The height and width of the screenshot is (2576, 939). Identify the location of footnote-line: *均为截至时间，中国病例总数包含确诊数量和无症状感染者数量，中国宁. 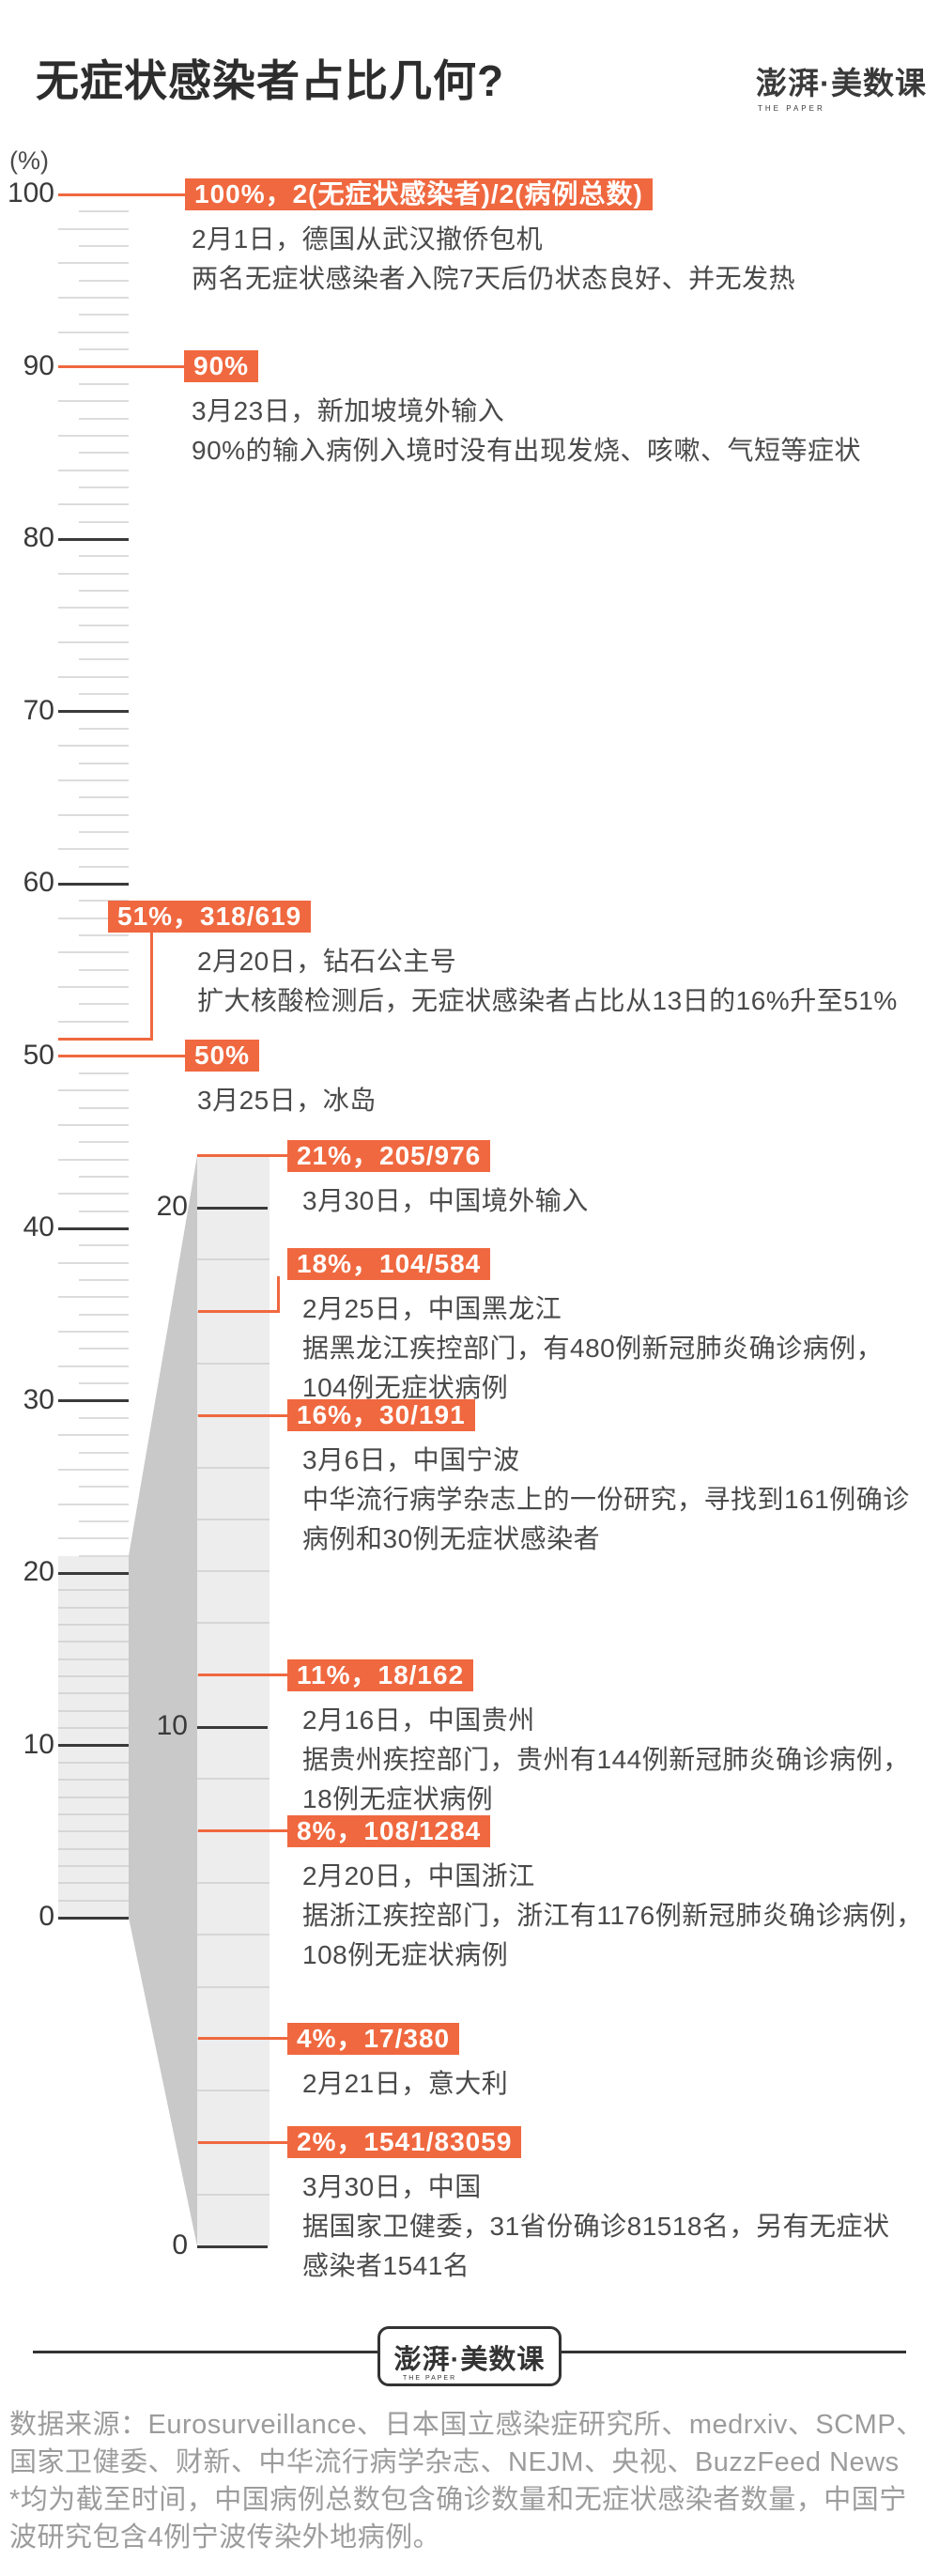
(458, 2500).